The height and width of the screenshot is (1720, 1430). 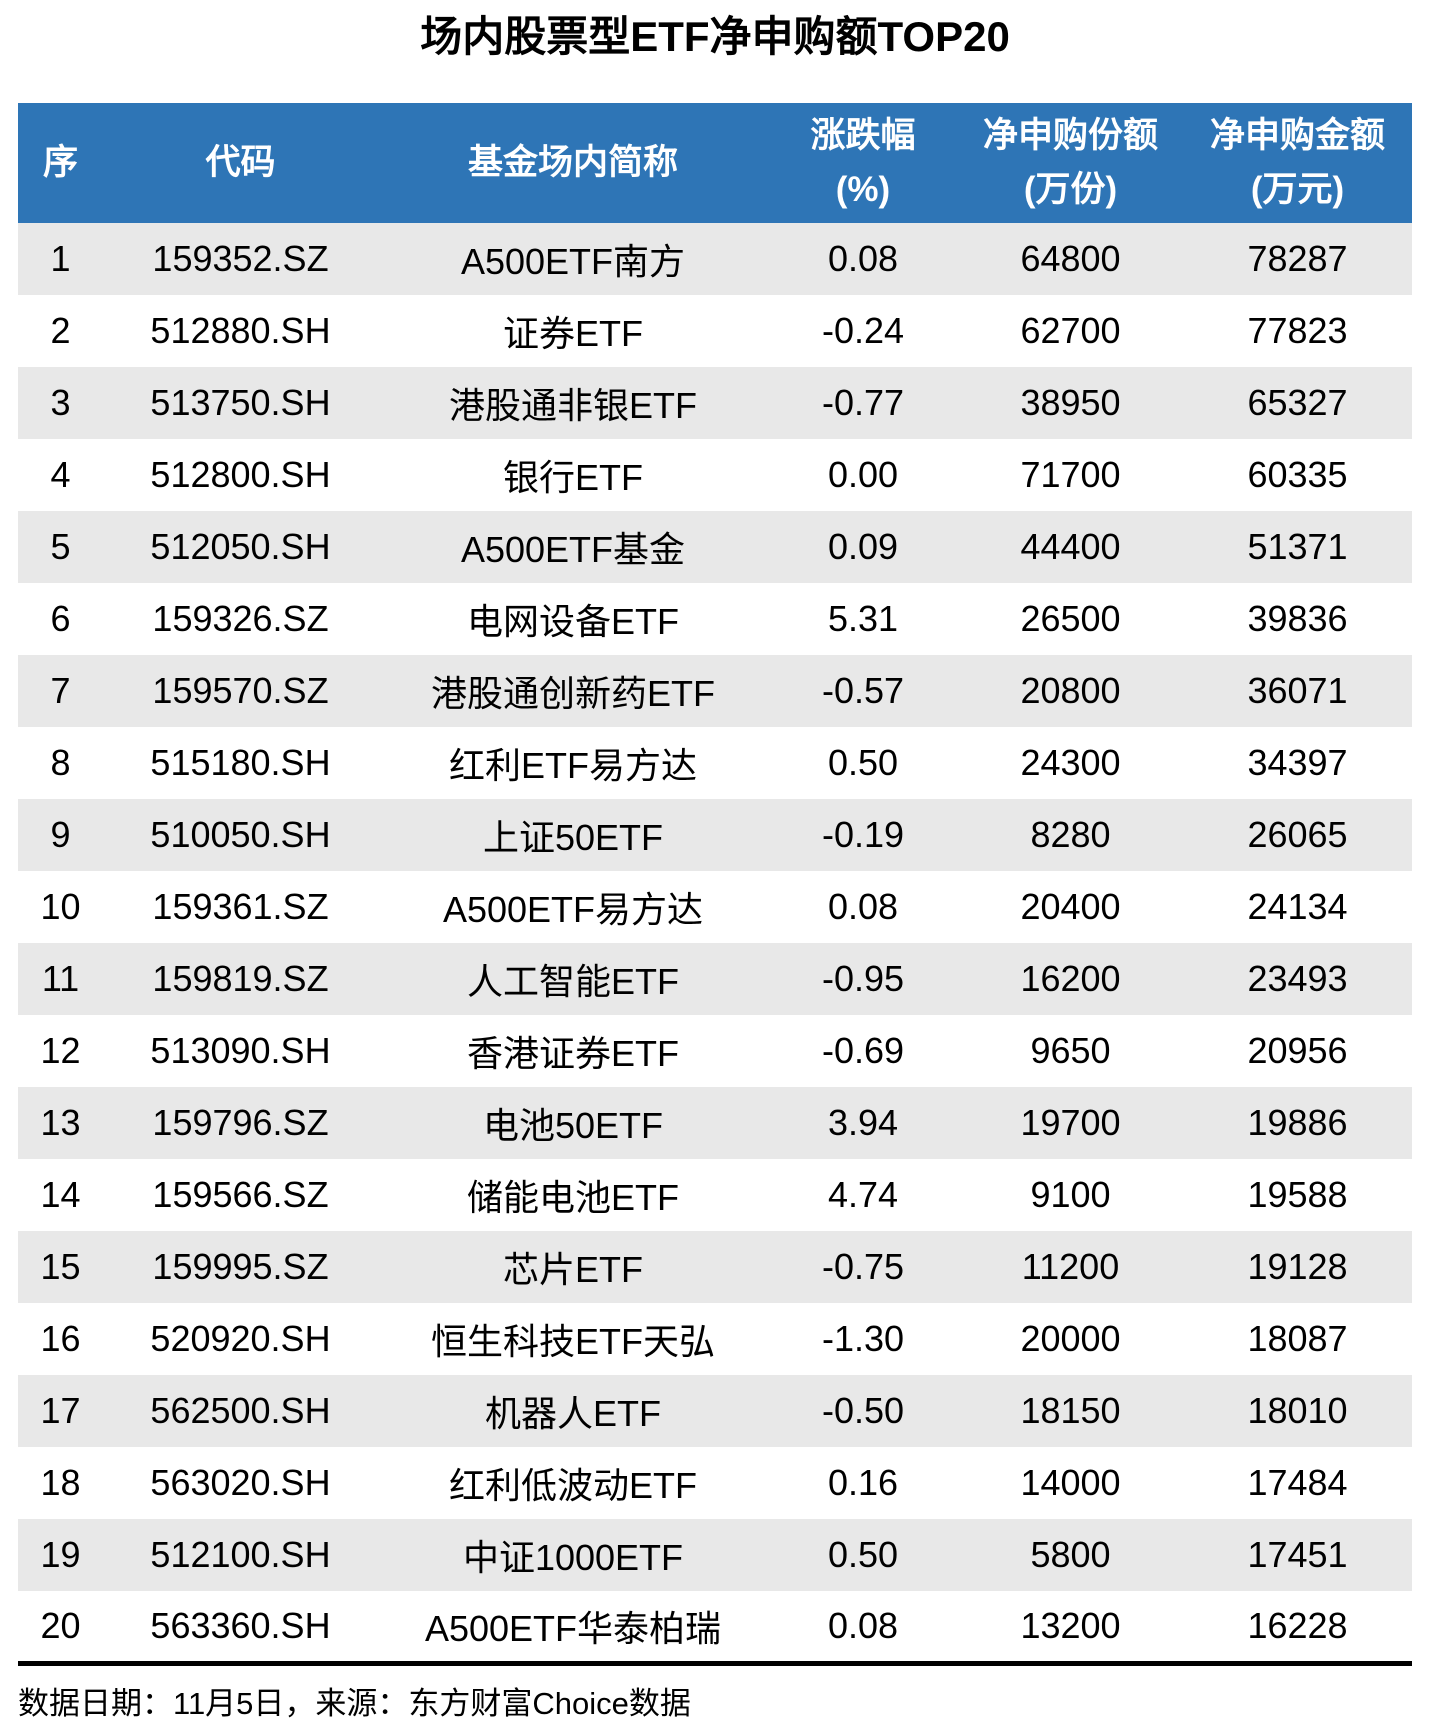 What do you see at coordinates (863, 1266) in the screenshot?
I see `cell-change-pct: -0.75` at bounding box center [863, 1266].